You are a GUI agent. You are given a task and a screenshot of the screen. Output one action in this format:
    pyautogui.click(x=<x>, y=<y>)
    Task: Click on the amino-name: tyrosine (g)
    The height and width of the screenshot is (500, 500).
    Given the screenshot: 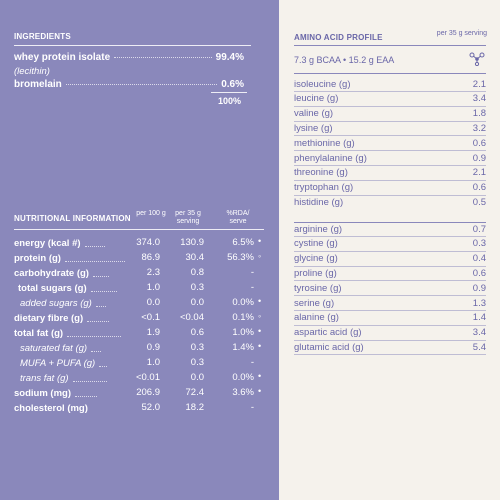 What is the action you would take?
    pyautogui.click(x=318, y=288)
    